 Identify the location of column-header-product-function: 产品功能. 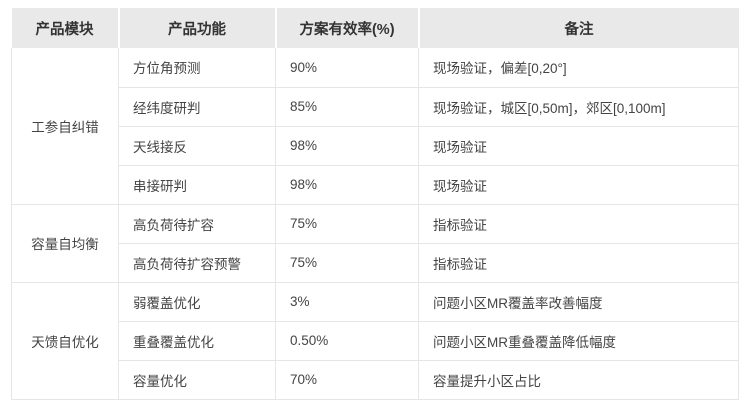
(197, 28).